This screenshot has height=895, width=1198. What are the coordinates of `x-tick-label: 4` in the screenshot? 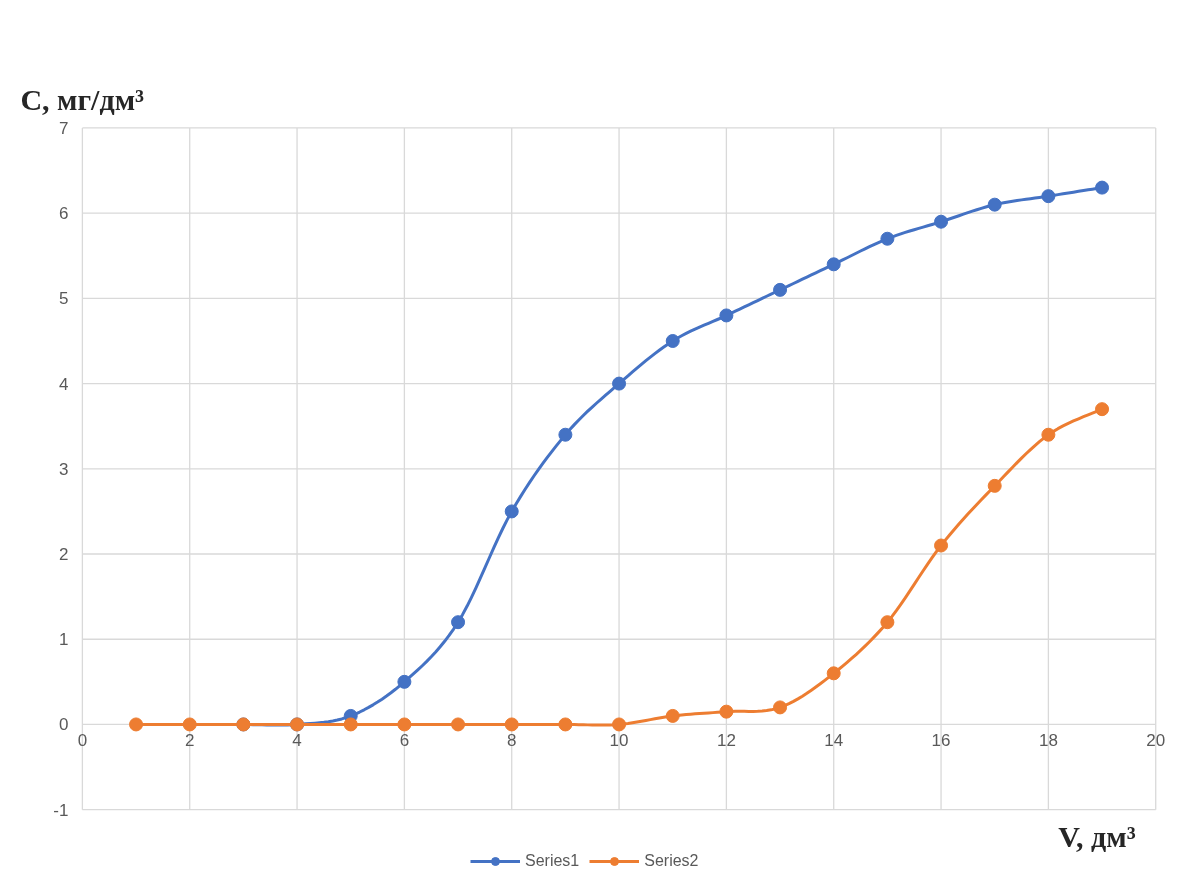 It's located at (297, 741).